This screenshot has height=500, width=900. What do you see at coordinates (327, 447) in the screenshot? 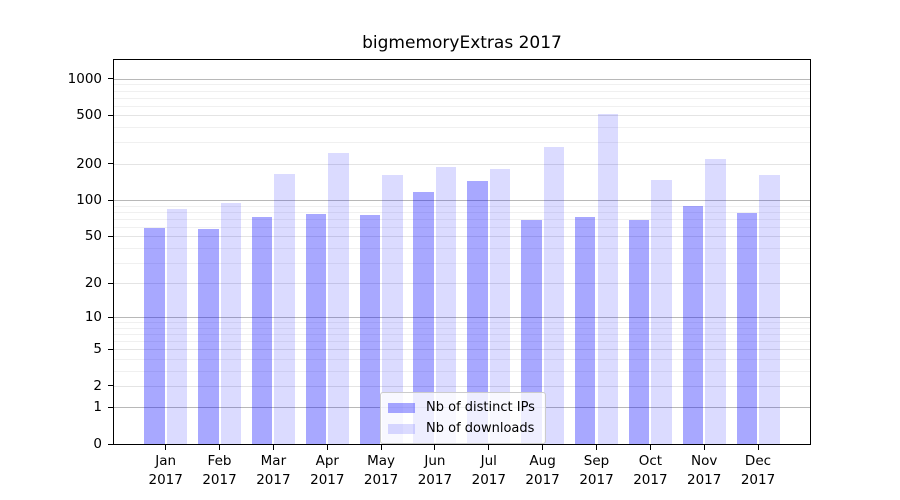
I see `x-tick-apr` at bounding box center [327, 447].